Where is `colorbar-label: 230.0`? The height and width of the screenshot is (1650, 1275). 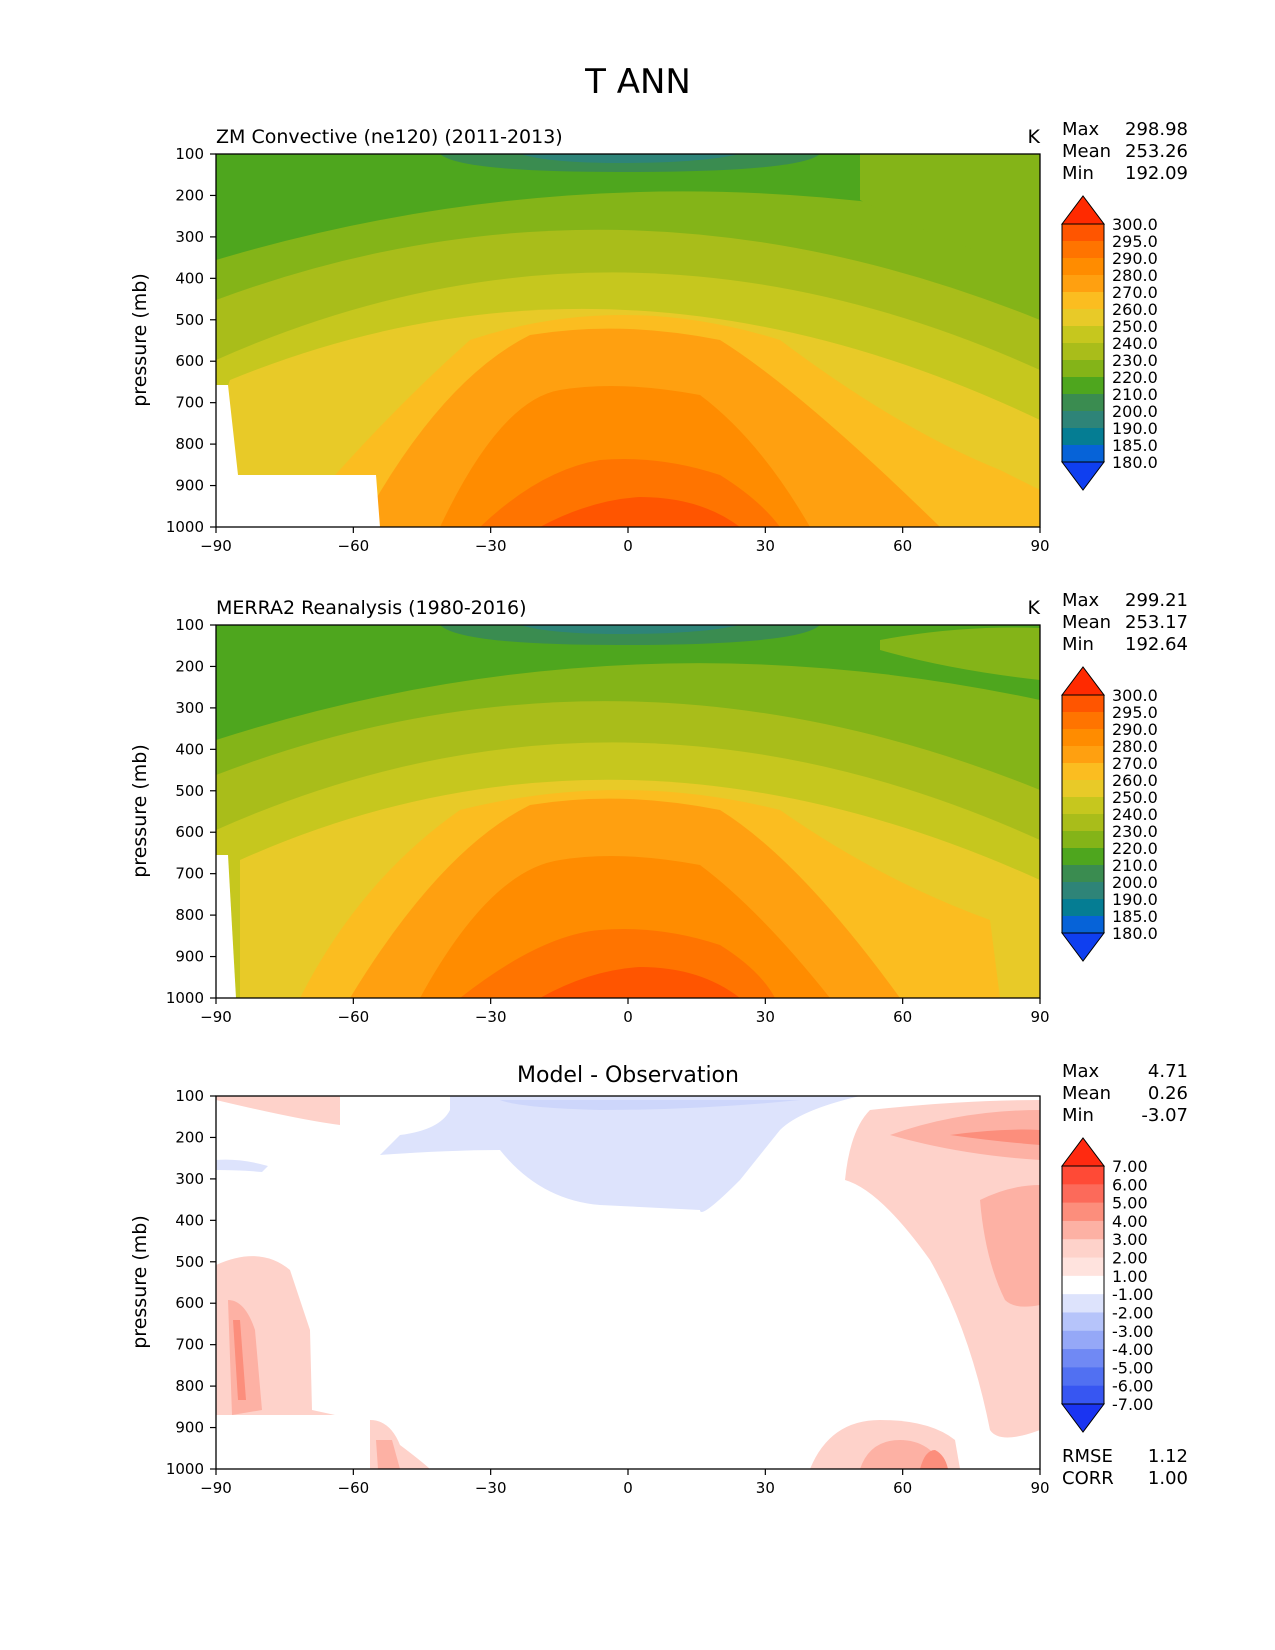 colorbar-label: 230.0 is located at coordinates (1135, 360).